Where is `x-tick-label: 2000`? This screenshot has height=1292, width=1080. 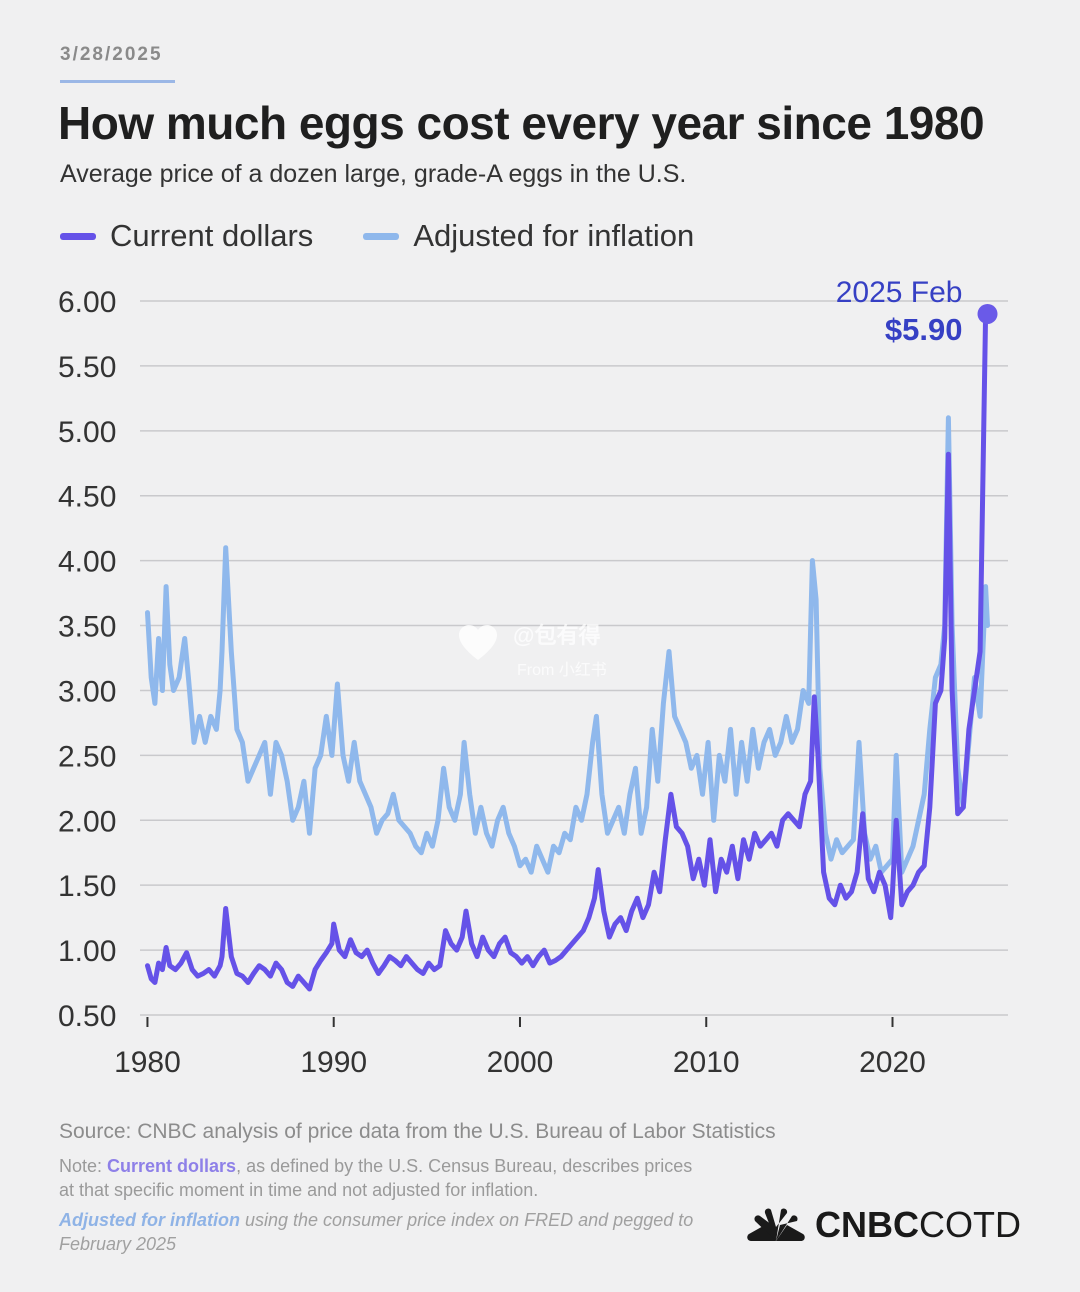
x-tick-label: 2000 is located at coordinates (520, 1062).